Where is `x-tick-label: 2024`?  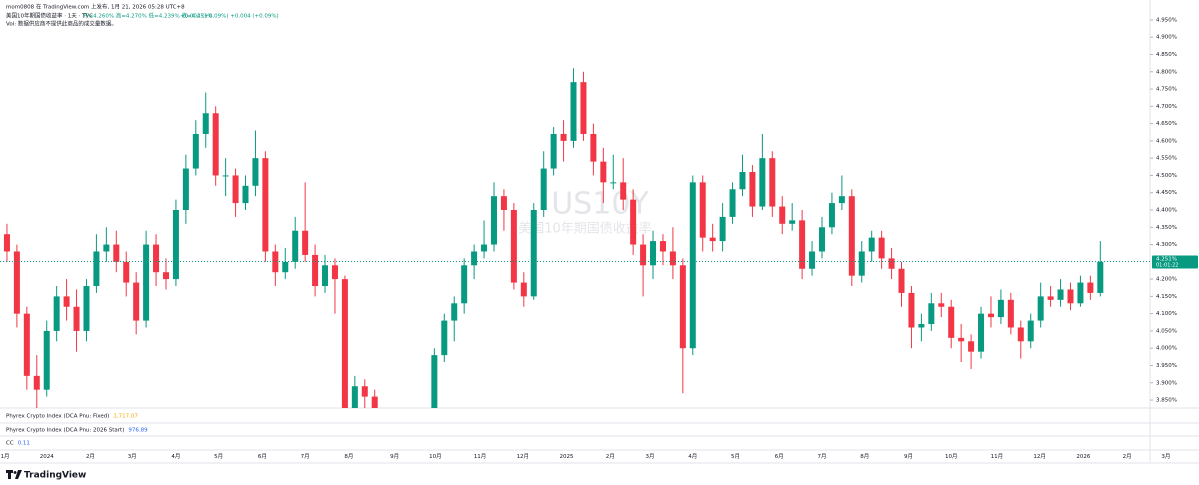
x-tick-label: 2024 is located at coordinates (47, 457).